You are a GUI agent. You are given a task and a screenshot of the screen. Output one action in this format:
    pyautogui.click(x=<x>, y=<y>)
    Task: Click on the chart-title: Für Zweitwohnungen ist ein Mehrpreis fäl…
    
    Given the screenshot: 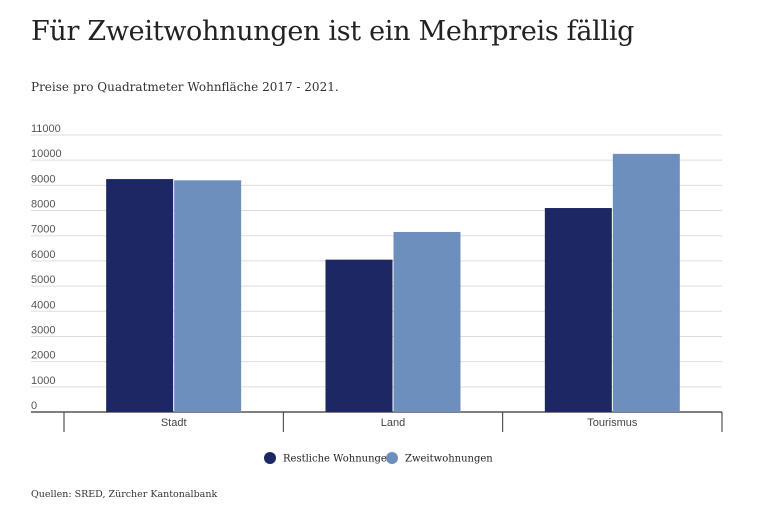 What is the action you would take?
    pyautogui.click(x=333, y=31)
    